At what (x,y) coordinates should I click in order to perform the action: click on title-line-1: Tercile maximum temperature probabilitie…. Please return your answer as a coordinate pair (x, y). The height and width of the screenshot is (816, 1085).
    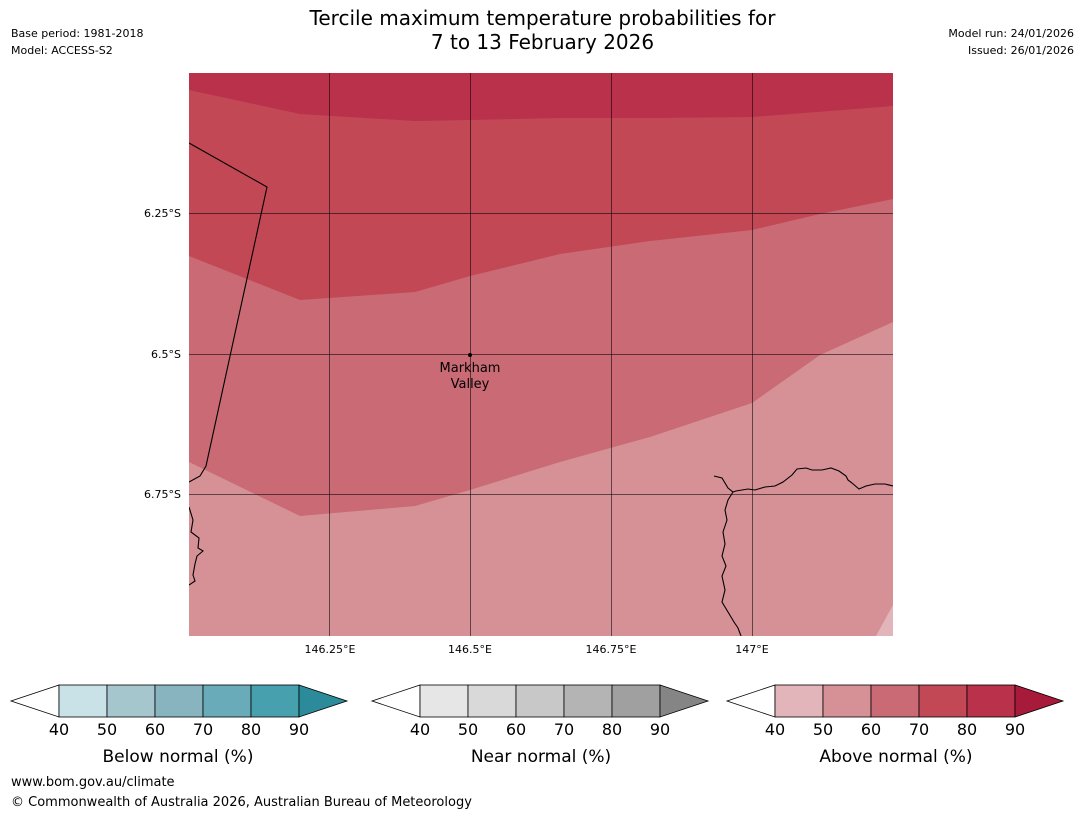
    Looking at the image, I should click on (542, 18).